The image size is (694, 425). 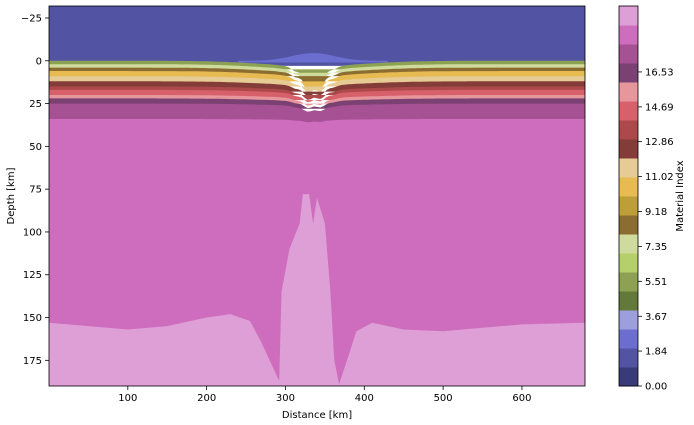 What do you see at coordinates (32, 318) in the screenshot?
I see `y-tick-label: 150` at bounding box center [32, 318].